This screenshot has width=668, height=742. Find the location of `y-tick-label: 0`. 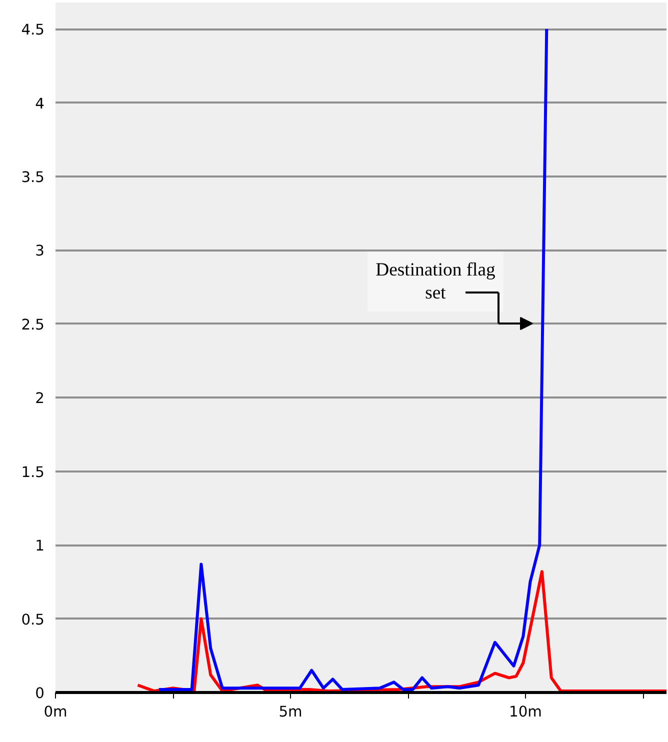

y-tick-label: 0 is located at coordinates (40, 693).